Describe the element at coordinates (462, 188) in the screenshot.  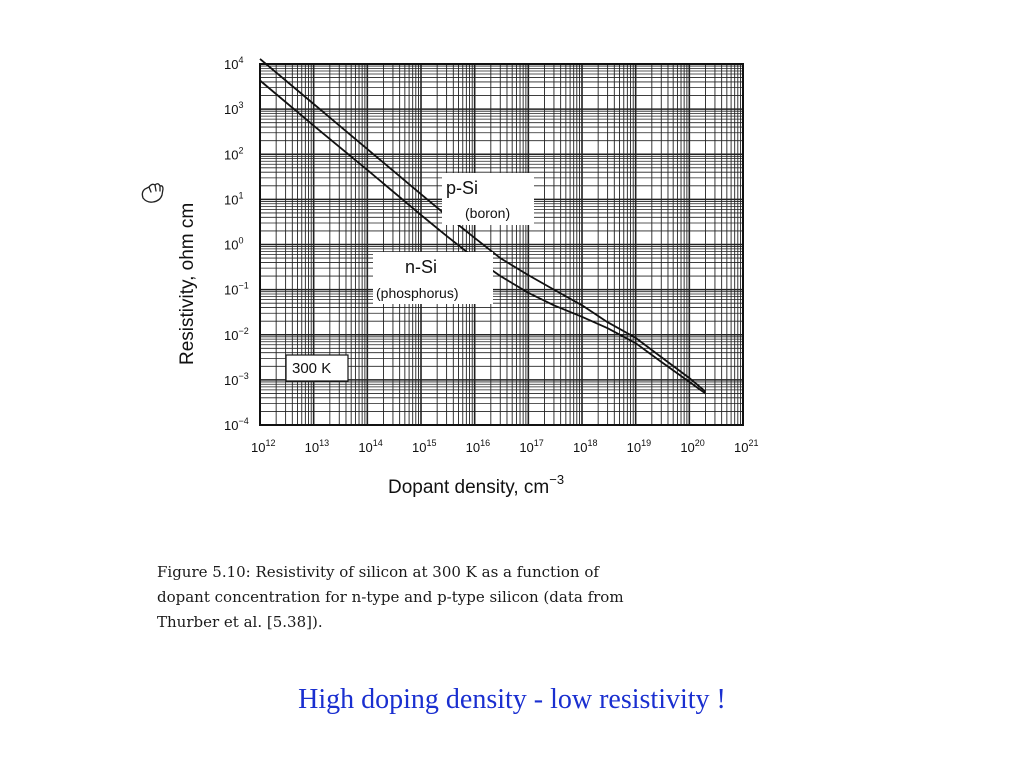
I see `p-si-series-label: p-Si` at that location.